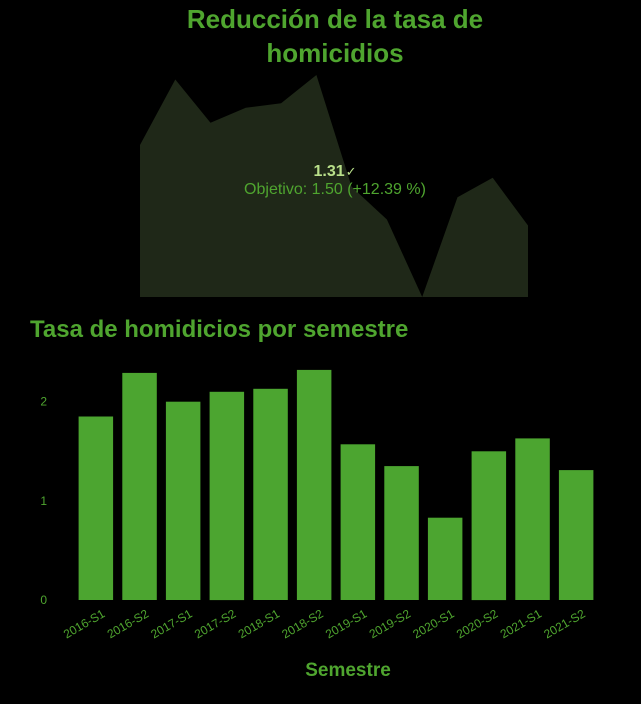 This screenshot has height=704, width=641. Describe the element at coordinates (390, 623) in the screenshot. I see `x-tick-label: 2019-S2` at that location.